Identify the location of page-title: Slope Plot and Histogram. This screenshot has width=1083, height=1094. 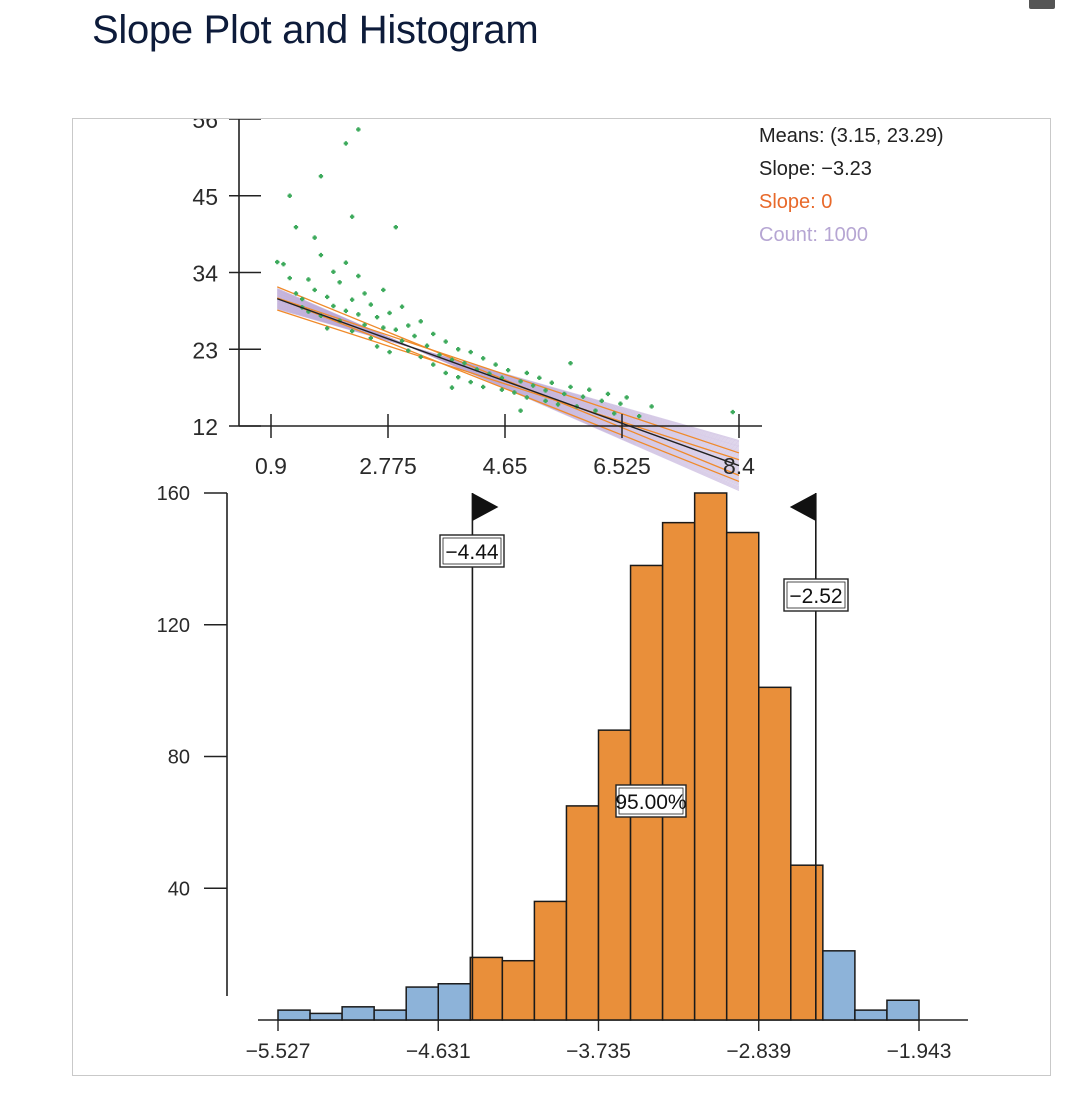
(315, 30).